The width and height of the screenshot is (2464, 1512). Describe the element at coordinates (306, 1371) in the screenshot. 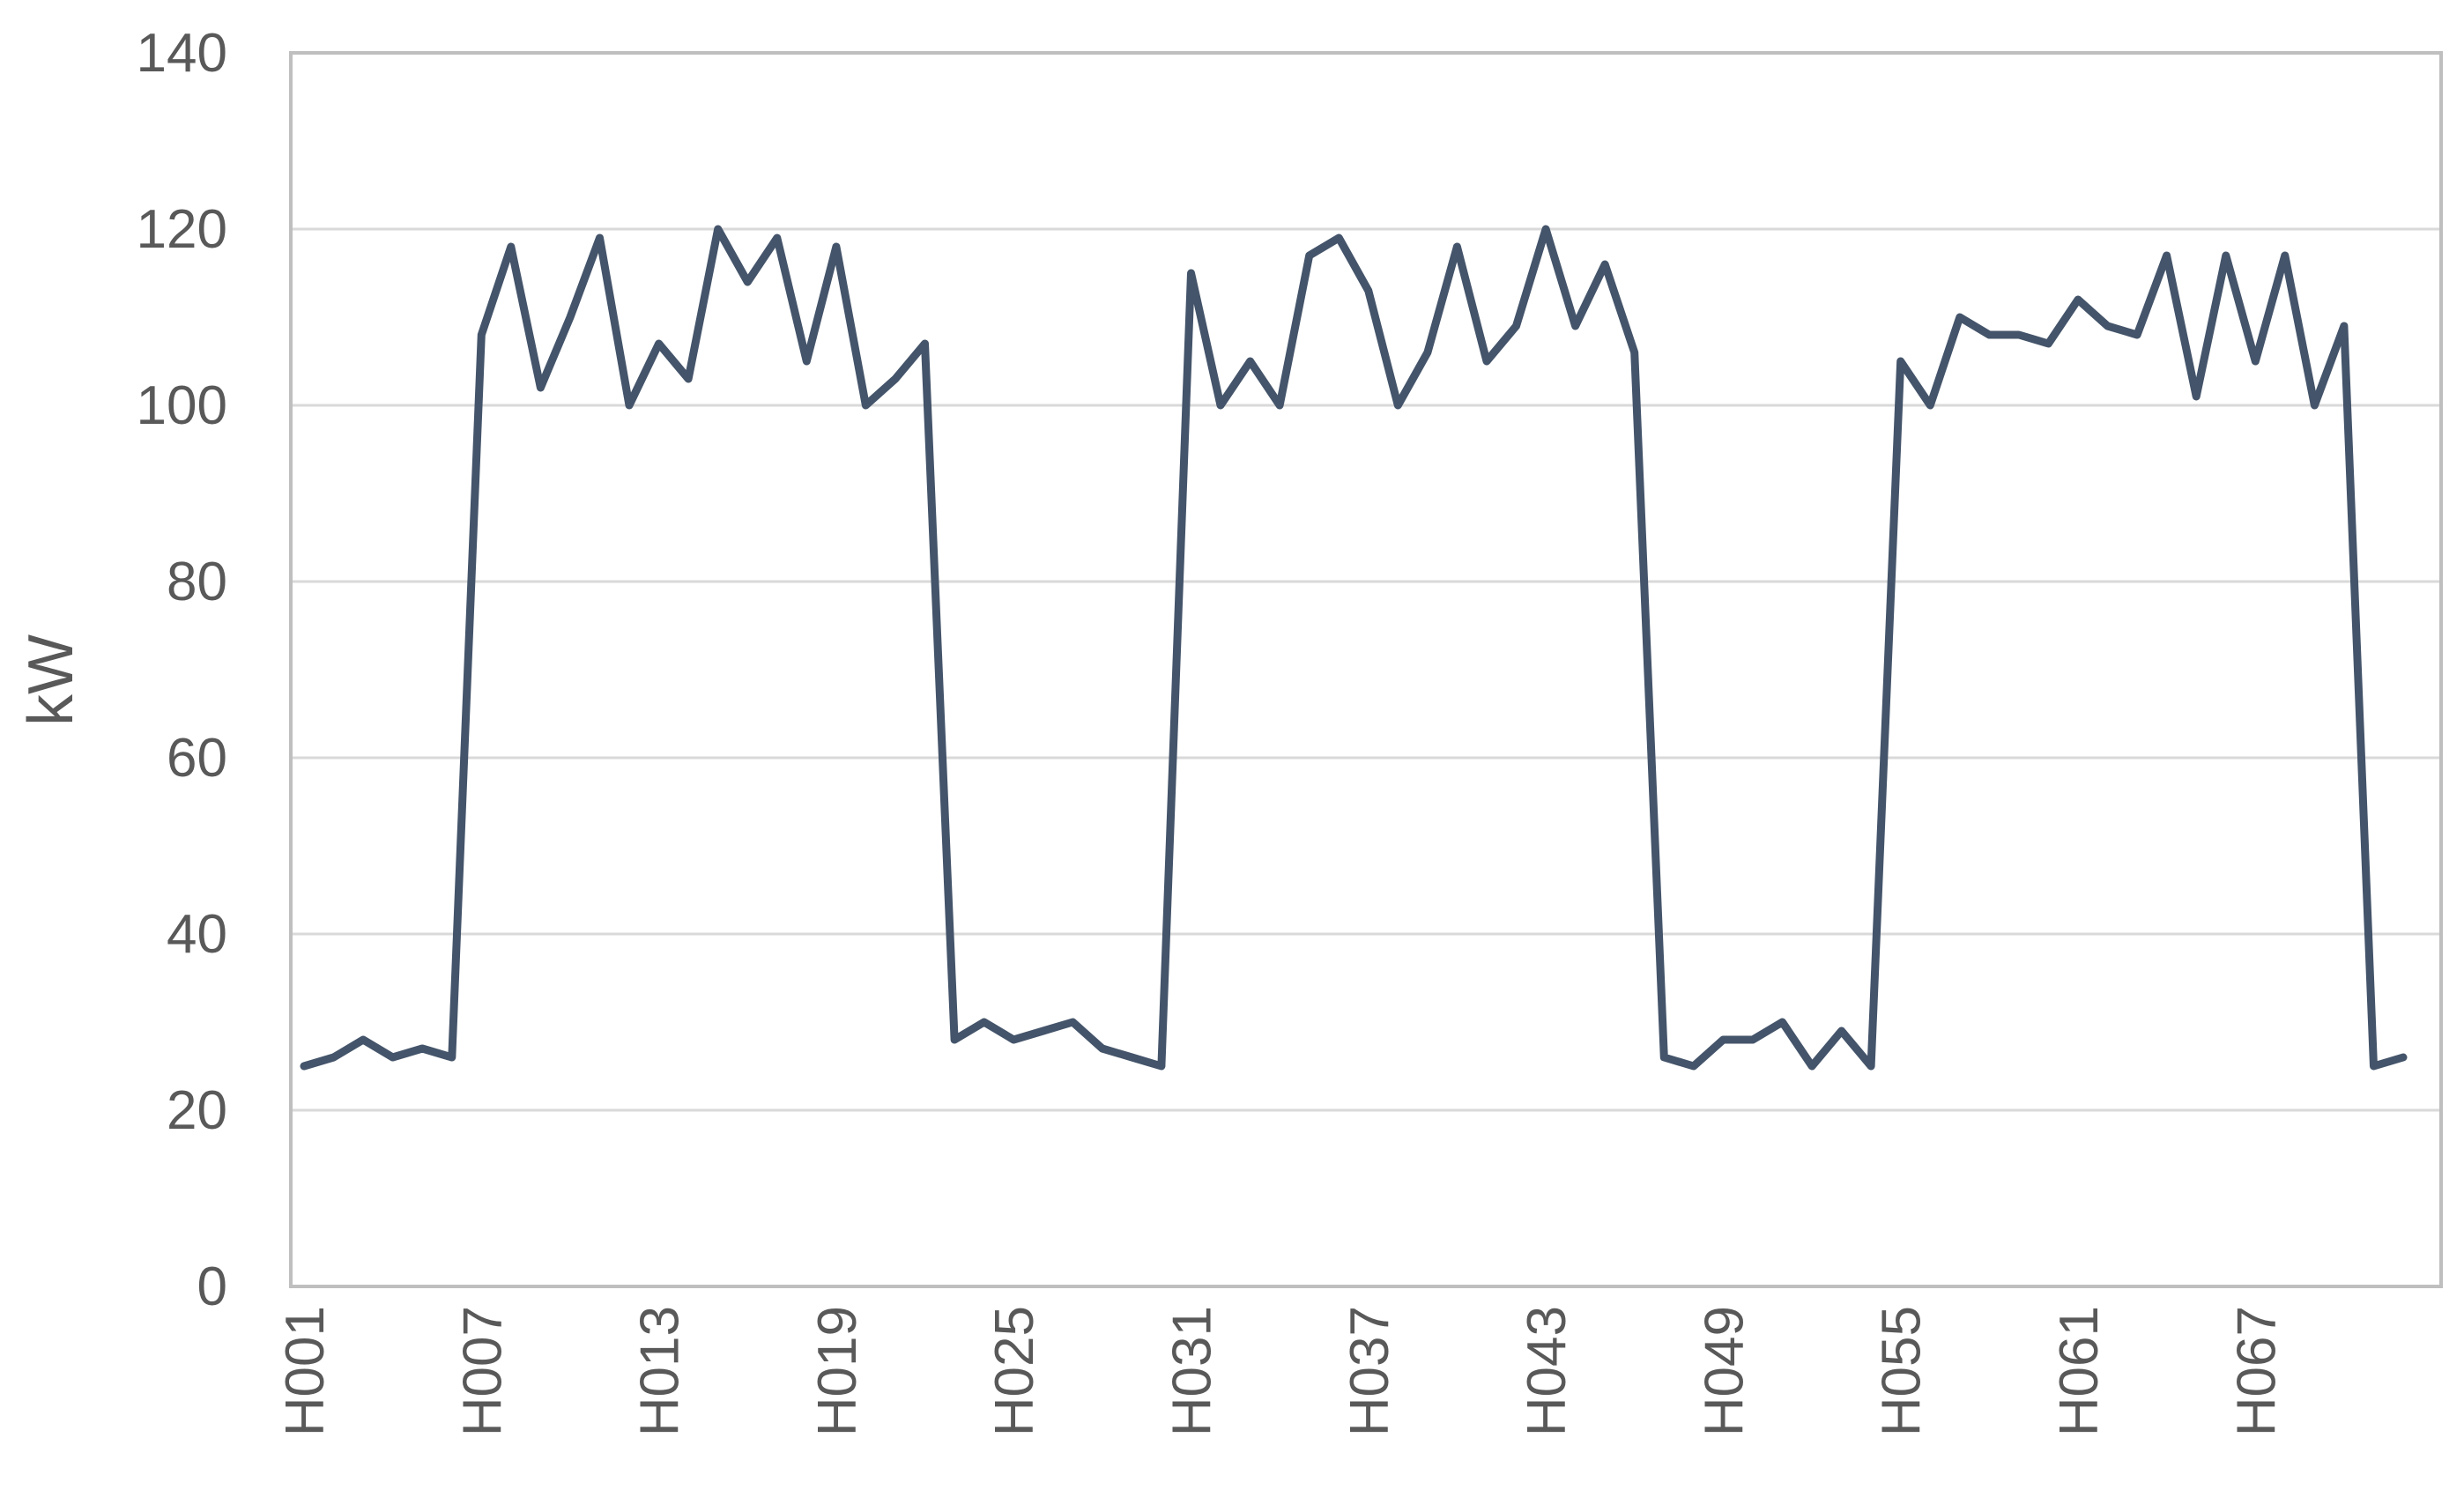

I see `x-tick-label: H001` at that location.